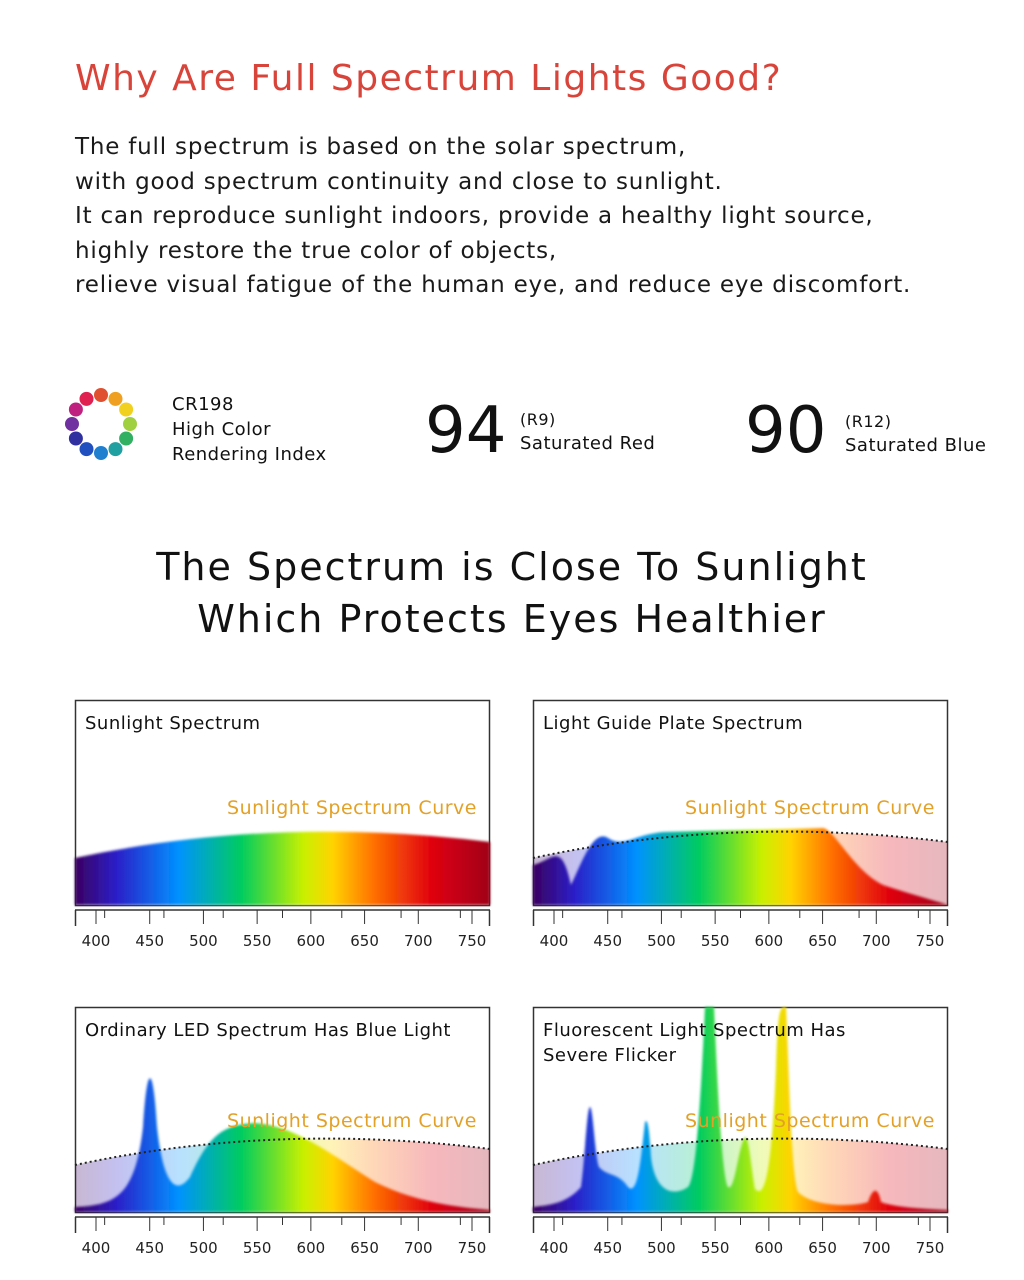 This screenshot has width=1024, height=1280. What do you see at coordinates (785, 431) in the screenshot?
I see `stat-value: 90` at bounding box center [785, 431].